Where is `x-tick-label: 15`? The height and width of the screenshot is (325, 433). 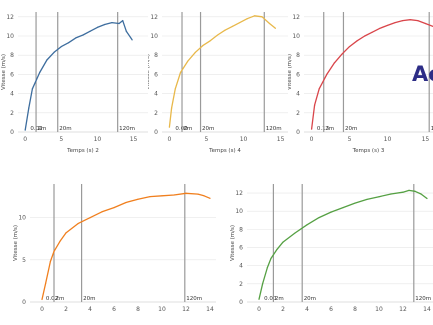
x-tick-label: 15 is located at coordinates (134, 139).